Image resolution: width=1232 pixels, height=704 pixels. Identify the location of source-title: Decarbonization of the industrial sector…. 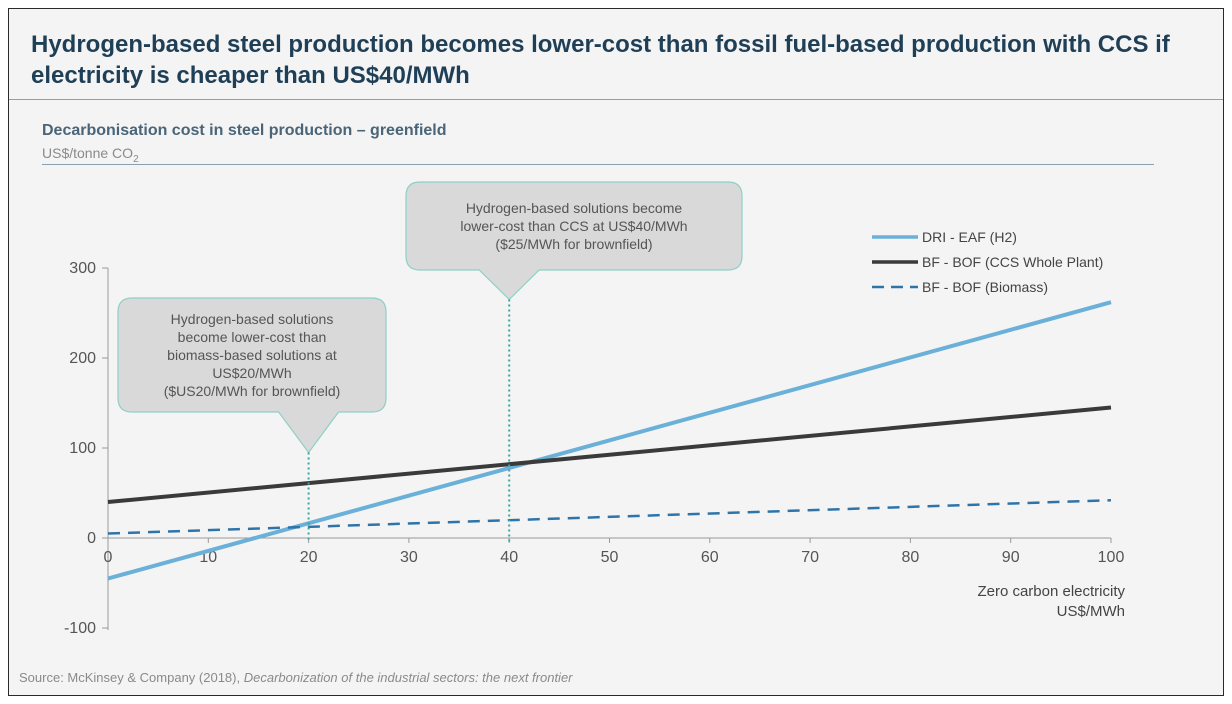
(408, 677).